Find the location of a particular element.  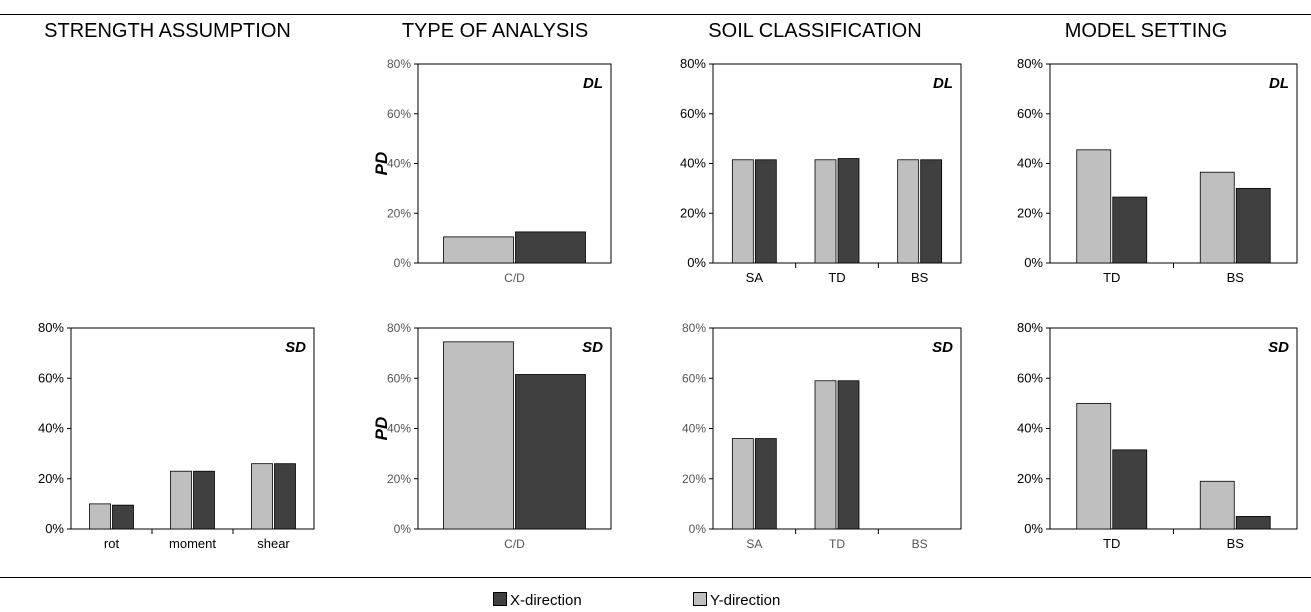

chart-0-ytick-label: 80% is located at coordinates (399, 64).